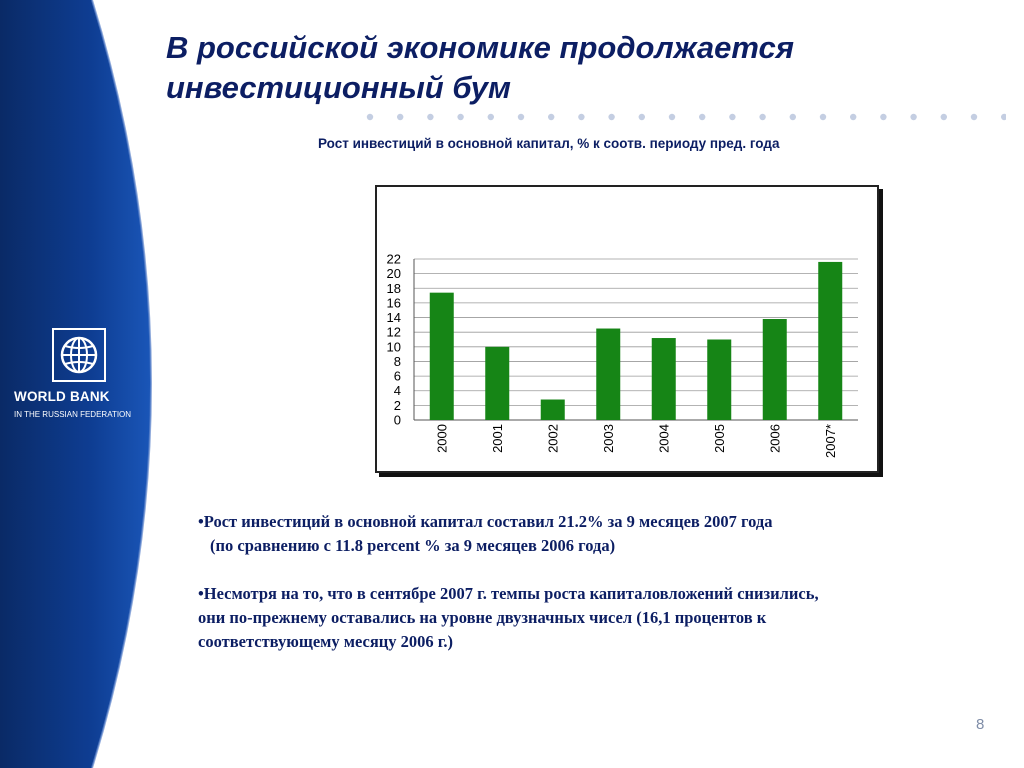  What do you see at coordinates (552, 409) in the screenshot?
I see `bar-2002` at bounding box center [552, 409].